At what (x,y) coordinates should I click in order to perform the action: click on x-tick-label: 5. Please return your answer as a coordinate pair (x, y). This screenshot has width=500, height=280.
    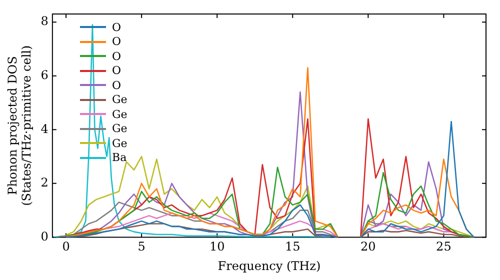
    Looking at the image, I should click on (142, 247).